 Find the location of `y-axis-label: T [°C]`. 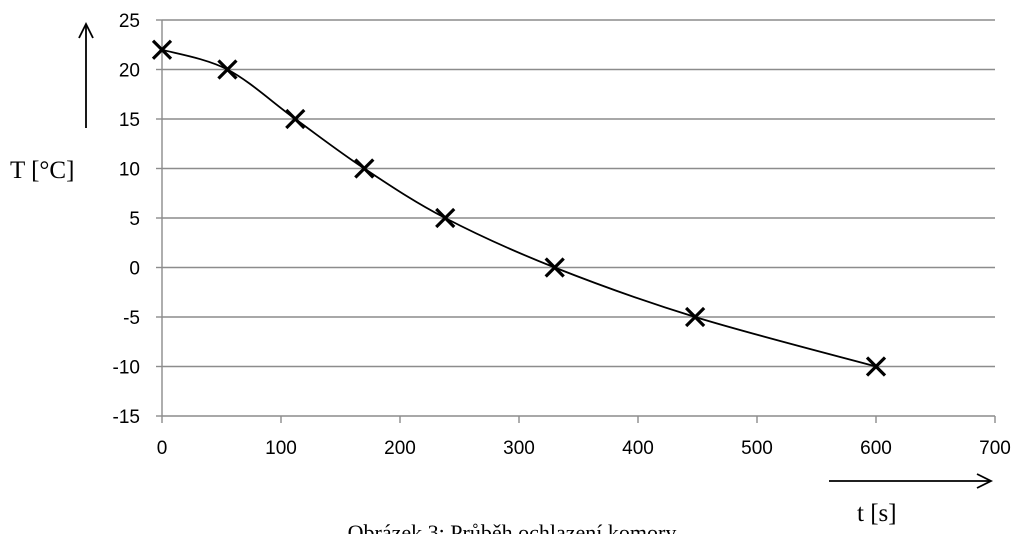

y-axis-label: T [°C] is located at coordinates (42, 170).